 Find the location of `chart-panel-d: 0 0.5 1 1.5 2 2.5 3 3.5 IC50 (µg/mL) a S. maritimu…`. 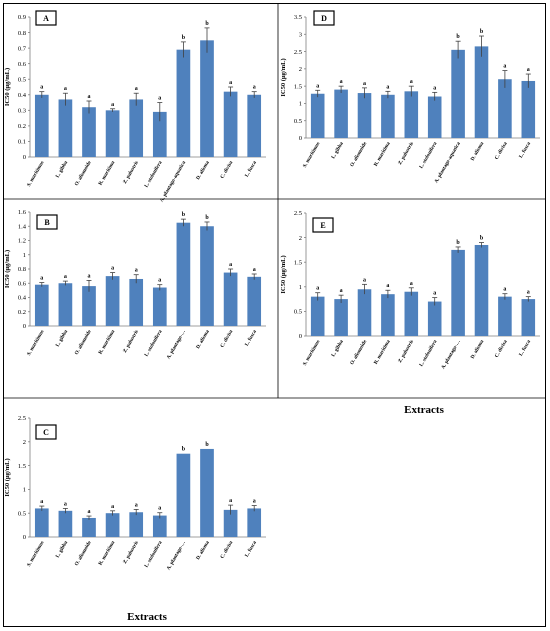

chart-panel-d: 0 0.5 1 1.5 2 2.5 3 3.5 IC50 (µg/mL) a S. maritimu… is located at coordinates (410, 97).